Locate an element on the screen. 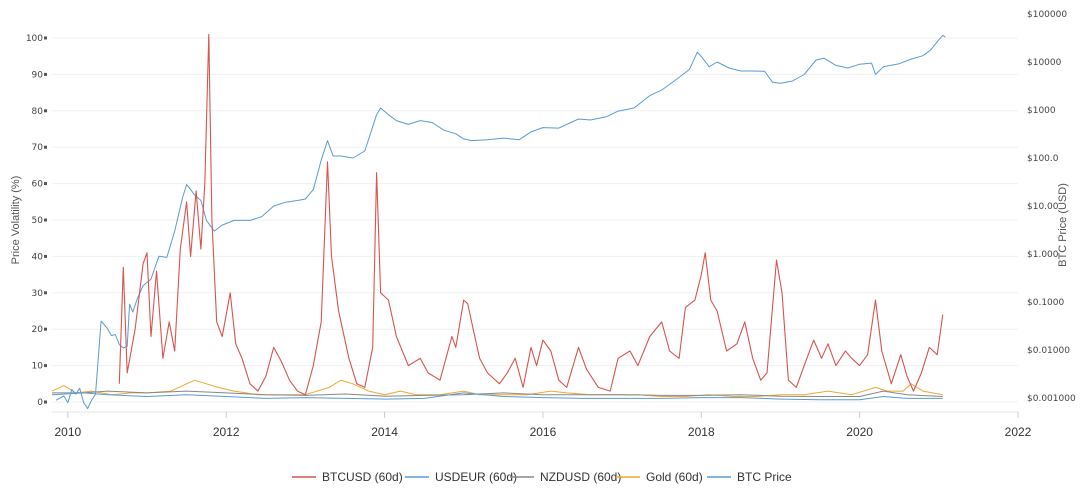 The width and height of the screenshot is (1080, 497). legend-item: BTC Price is located at coordinates (749, 477).